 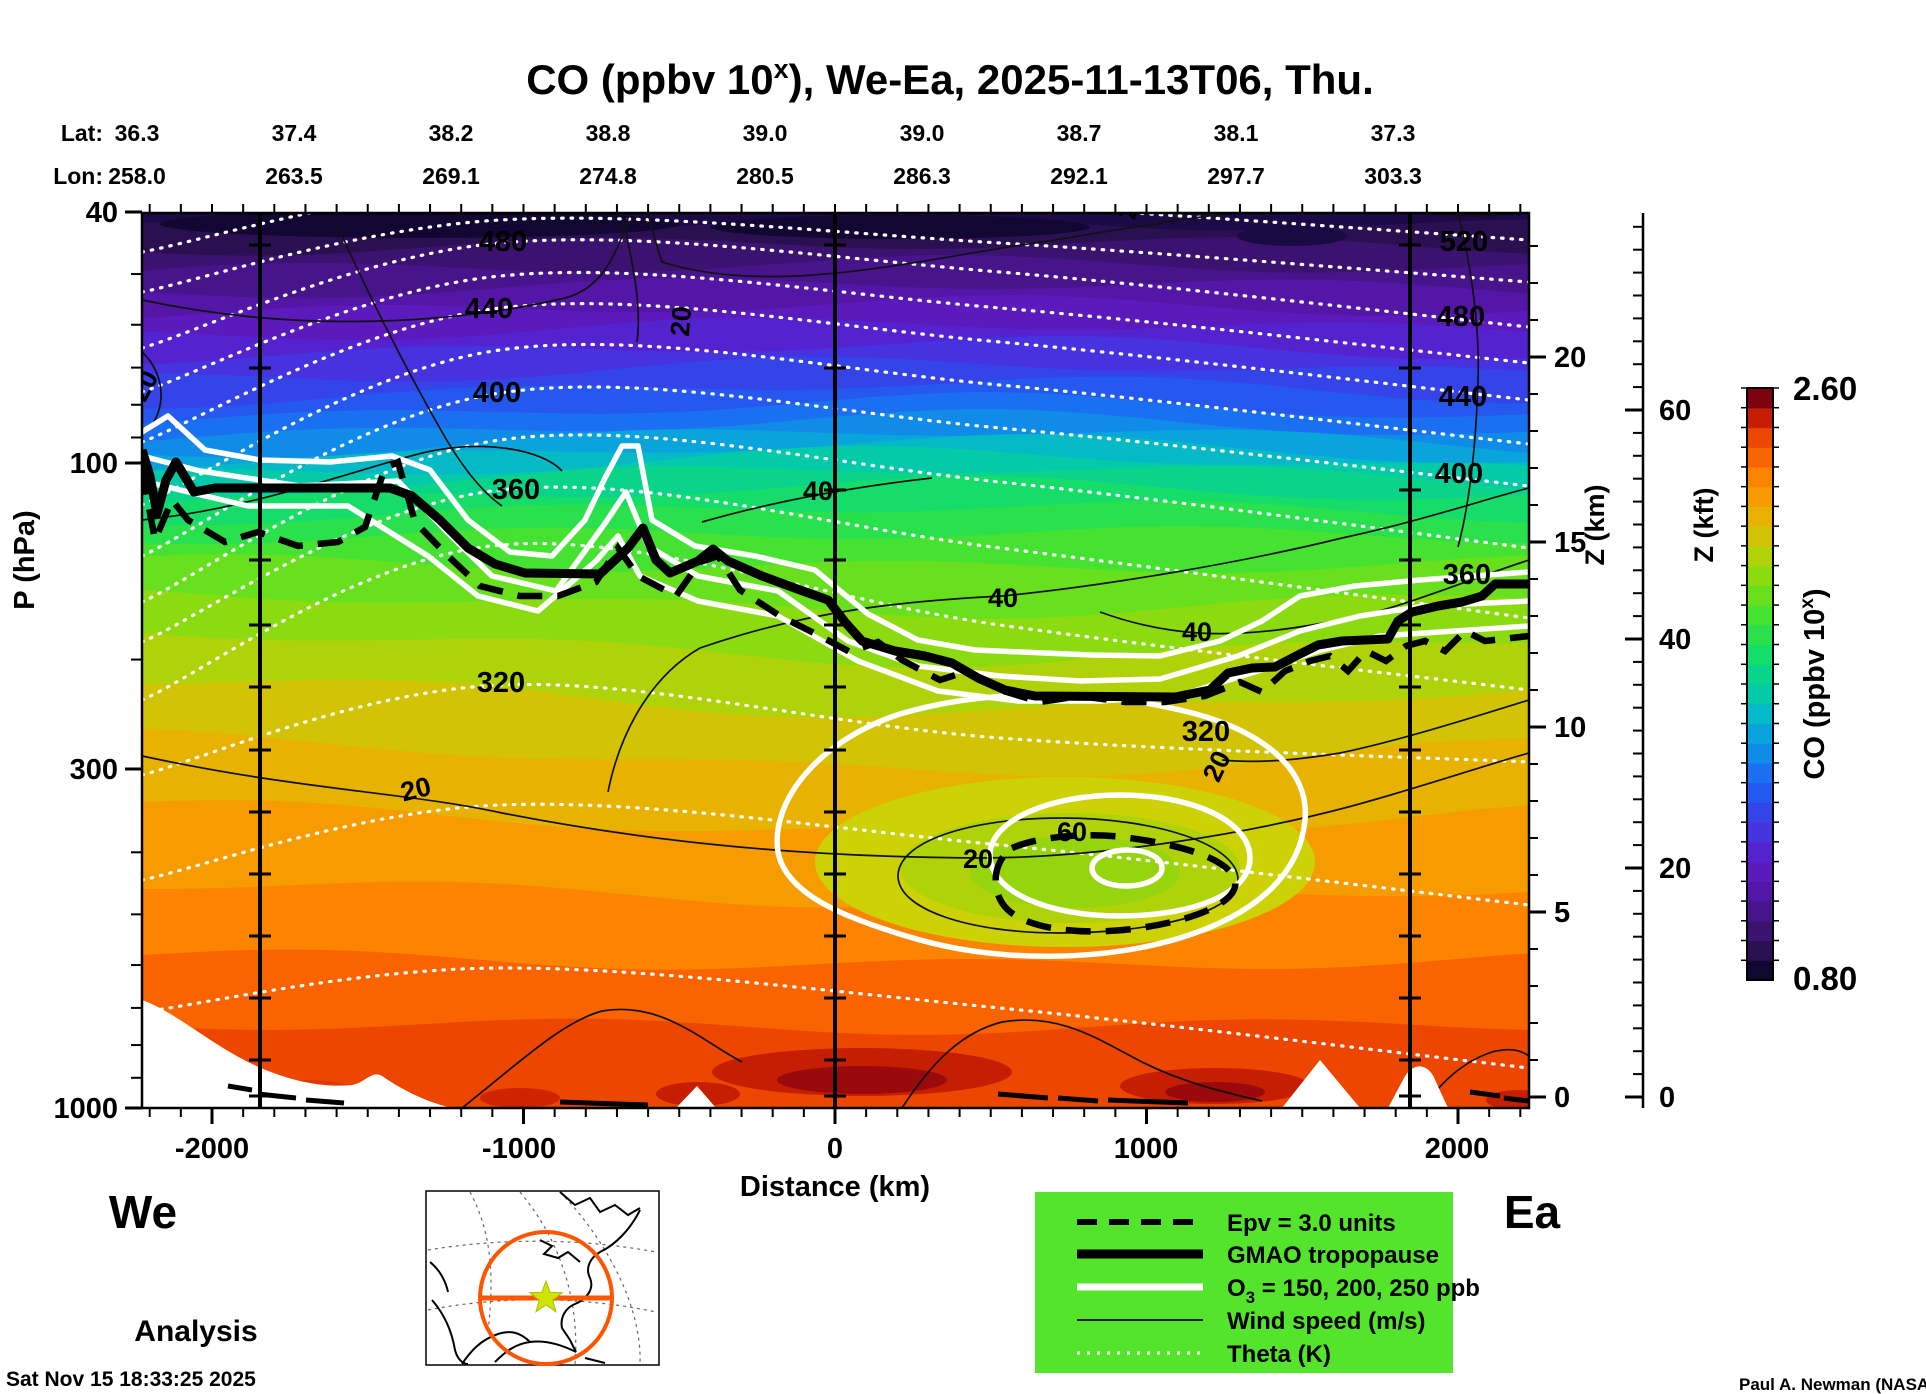 What do you see at coordinates (1244, 1282) in the screenshot?
I see `legend-box` at bounding box center [1244, 1282].